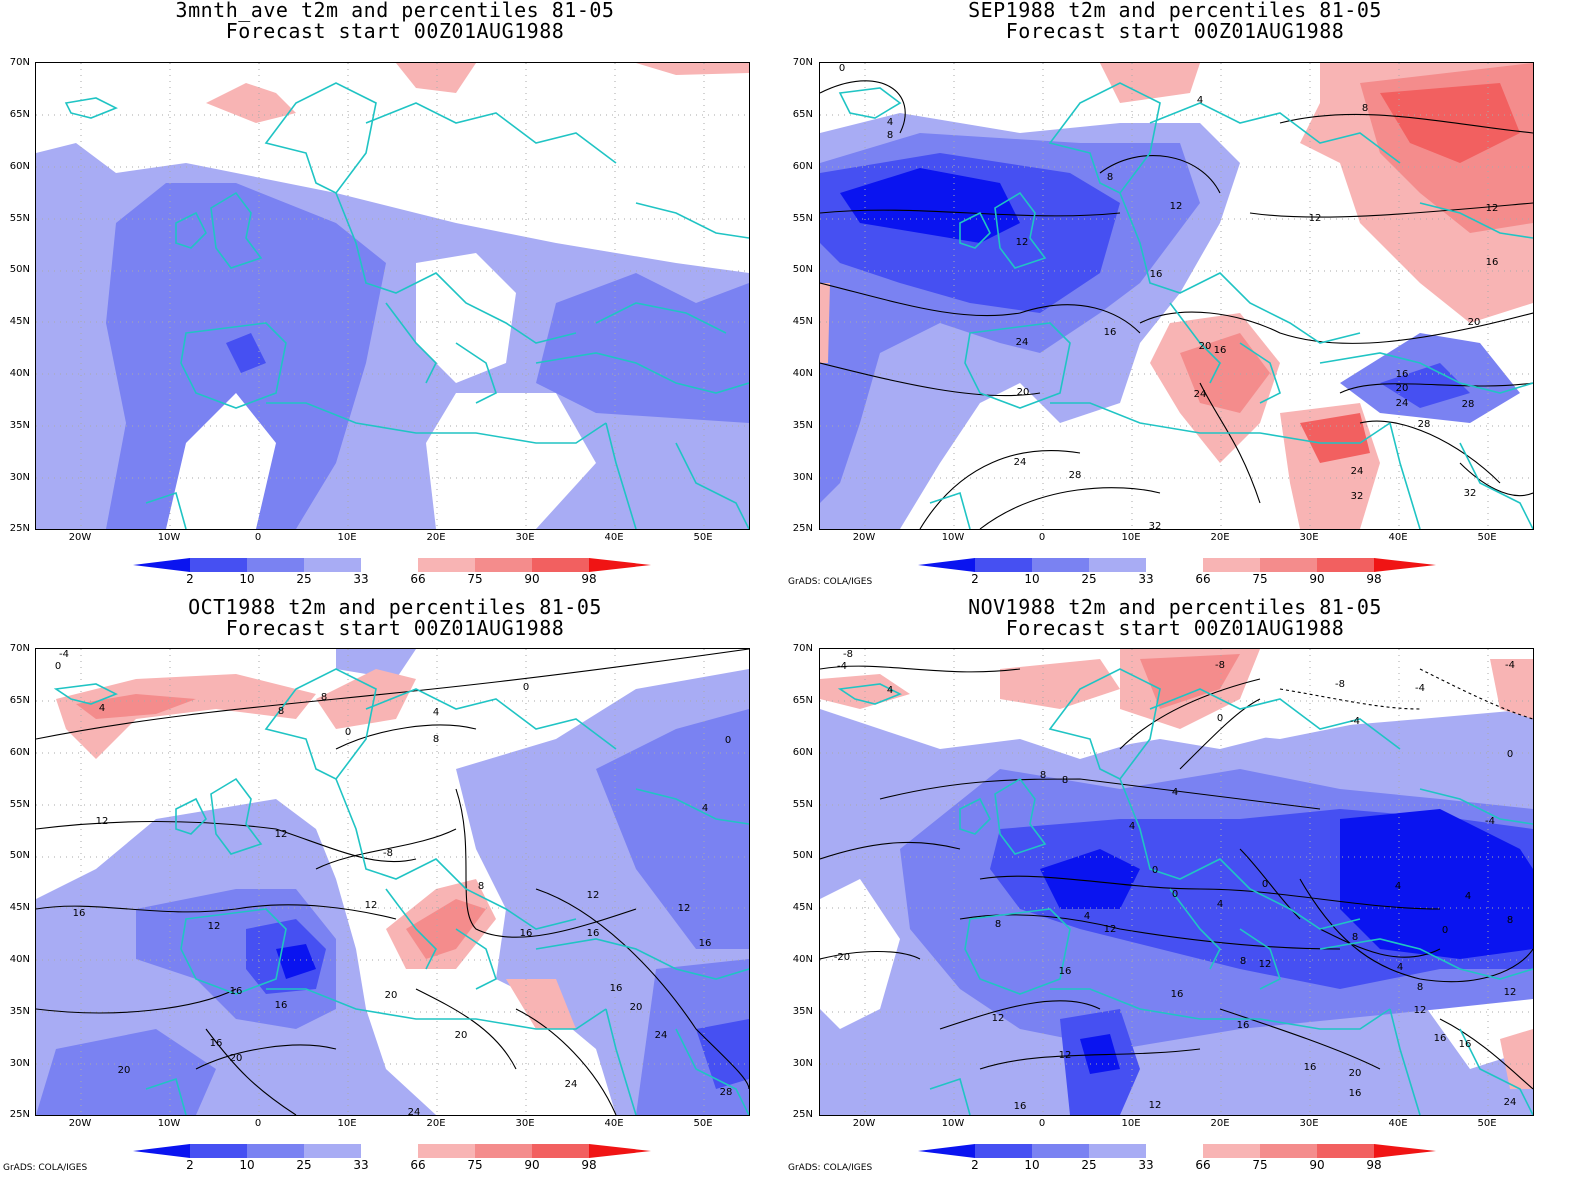 This screenshot has width=1596, height=1196. What do you see at coordinates (672, 829) in the screenshot?
I see `anomaly-shading-blue25` at bounding box center [672, 829].